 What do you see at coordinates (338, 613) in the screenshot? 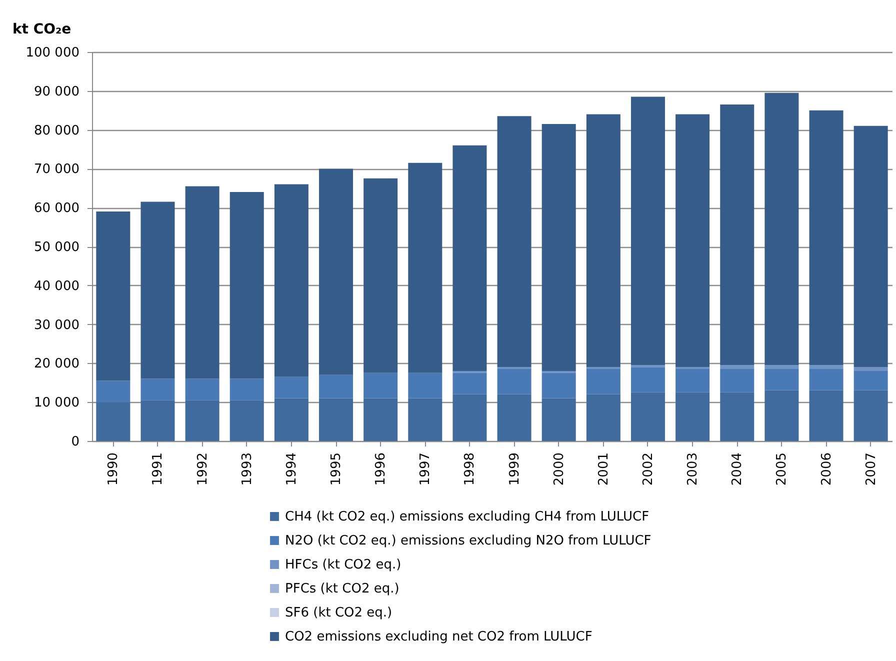
I see `legend-label: SF6 (kt CO2 eq.)` at bounding box center [338, 613].